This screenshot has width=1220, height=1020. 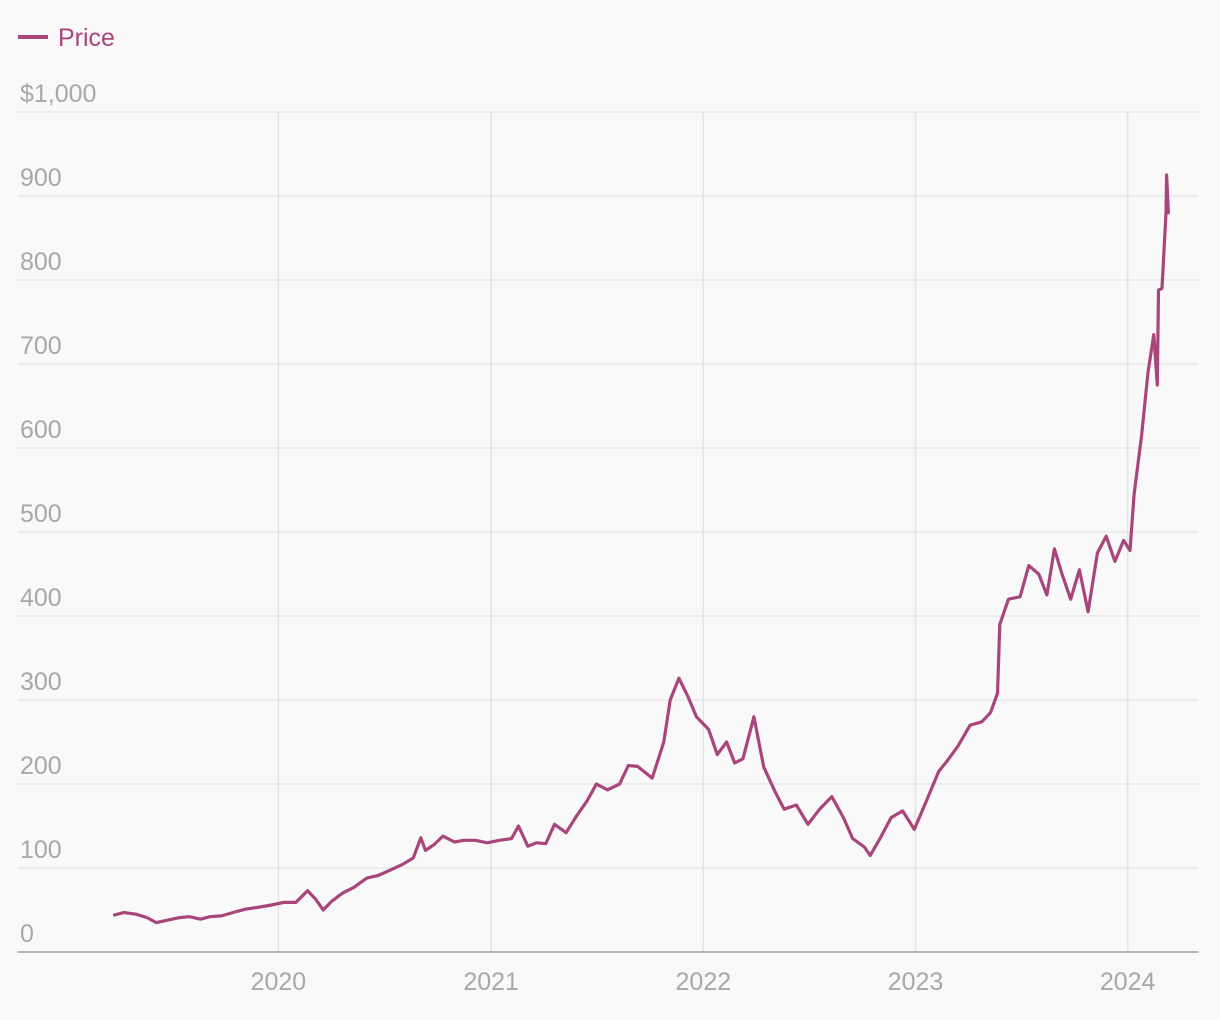 What do you see at coordinates (41, 346) in the screenshot?
I see `y-tick-label-700: 700` at bounding box center [41, 346].